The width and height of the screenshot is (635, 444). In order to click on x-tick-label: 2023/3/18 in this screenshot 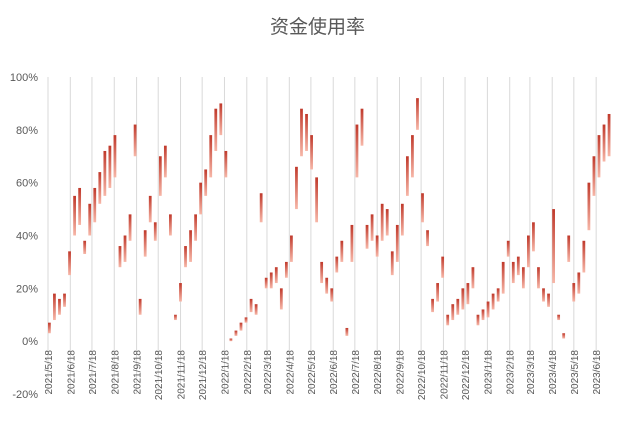, I will do `click(531, 372)`.